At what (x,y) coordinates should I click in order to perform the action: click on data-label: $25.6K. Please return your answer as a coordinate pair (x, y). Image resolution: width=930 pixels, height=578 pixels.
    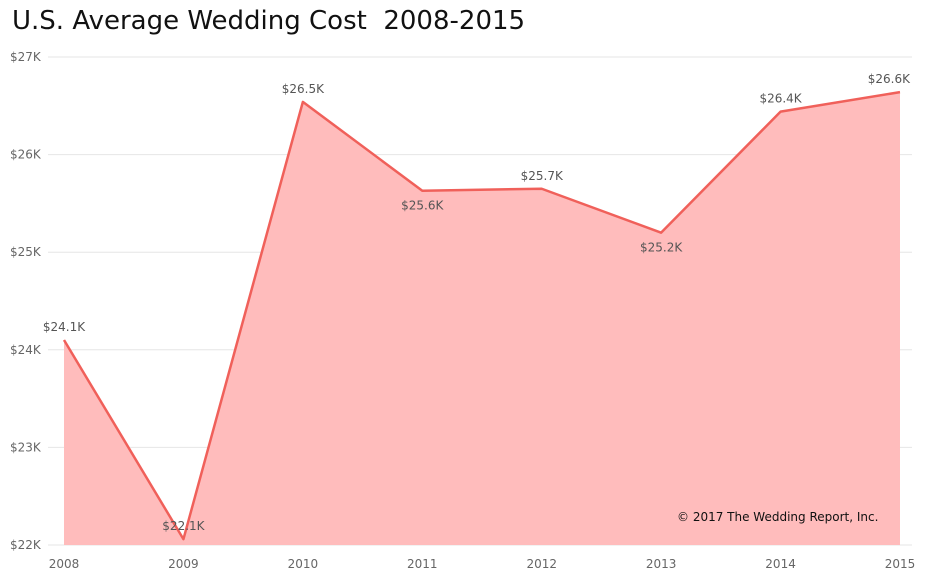
    Looking at the image, I should click on (422, 206).